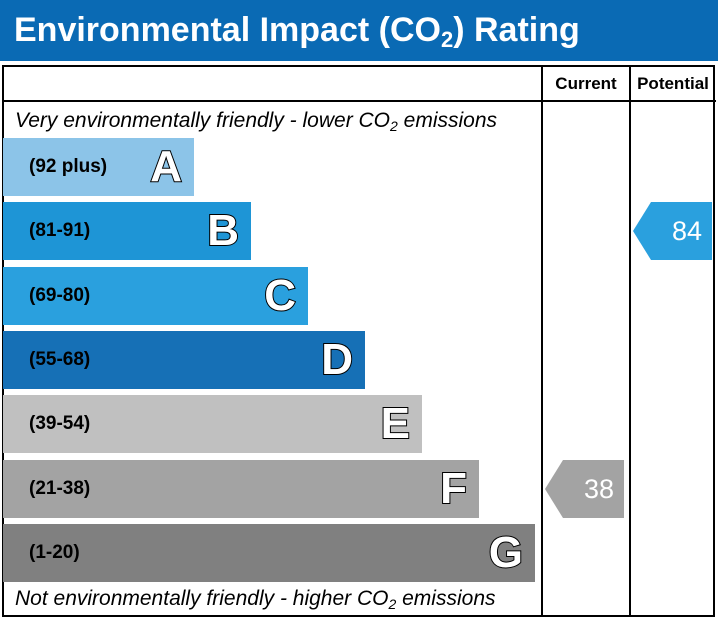  Describe the element at coordinates (686, 231) in the screenshot. I see `potential-rating-value: 84` at that location.